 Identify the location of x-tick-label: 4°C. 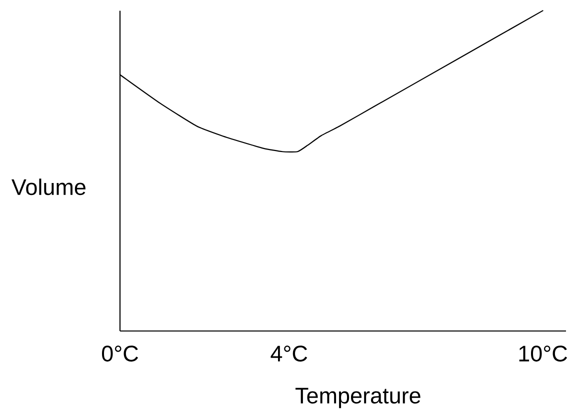
(289, 354).